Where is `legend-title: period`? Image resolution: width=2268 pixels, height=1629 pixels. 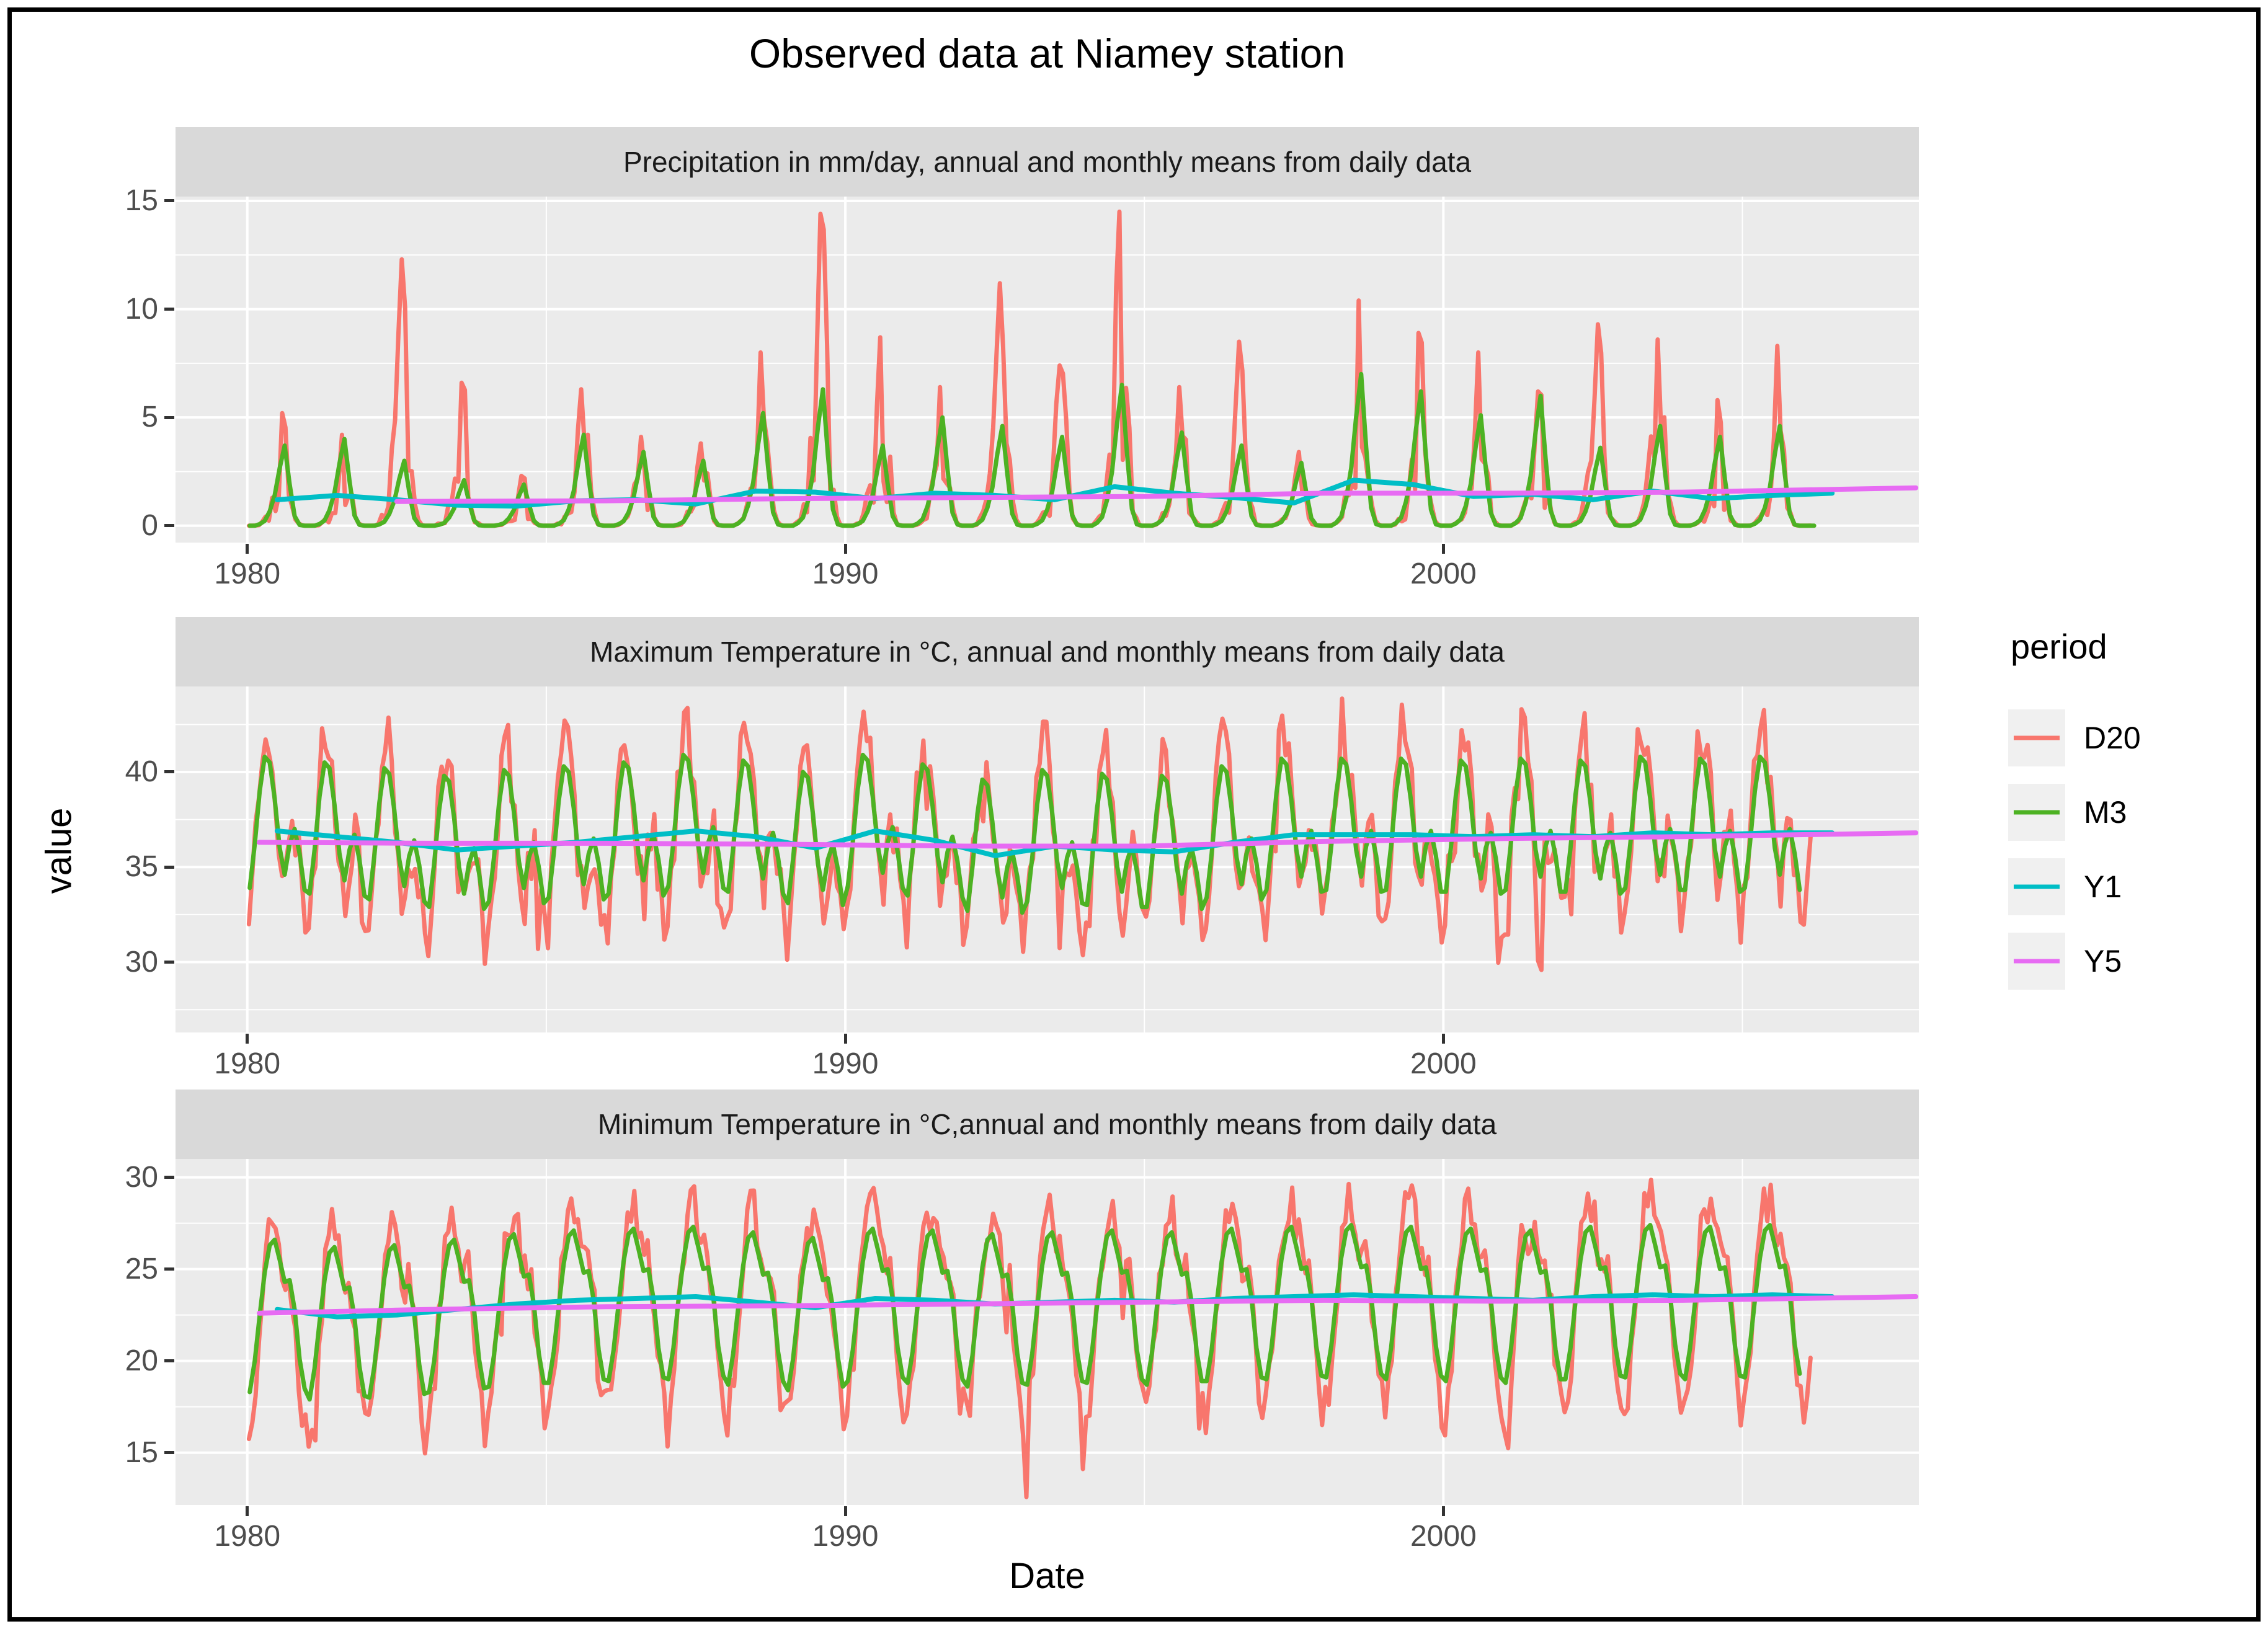
legend-title: period is located at coordinates (2059, 646).